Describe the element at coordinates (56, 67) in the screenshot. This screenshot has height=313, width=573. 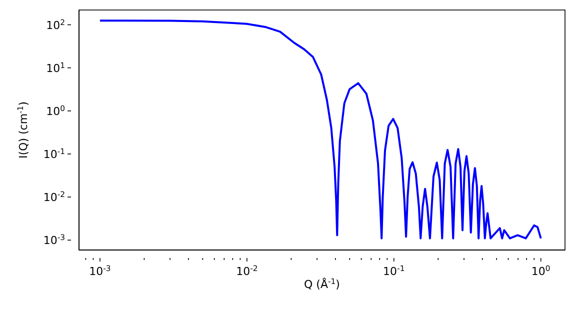
I see `y-tick-label: 10$^{1}$` at that location.